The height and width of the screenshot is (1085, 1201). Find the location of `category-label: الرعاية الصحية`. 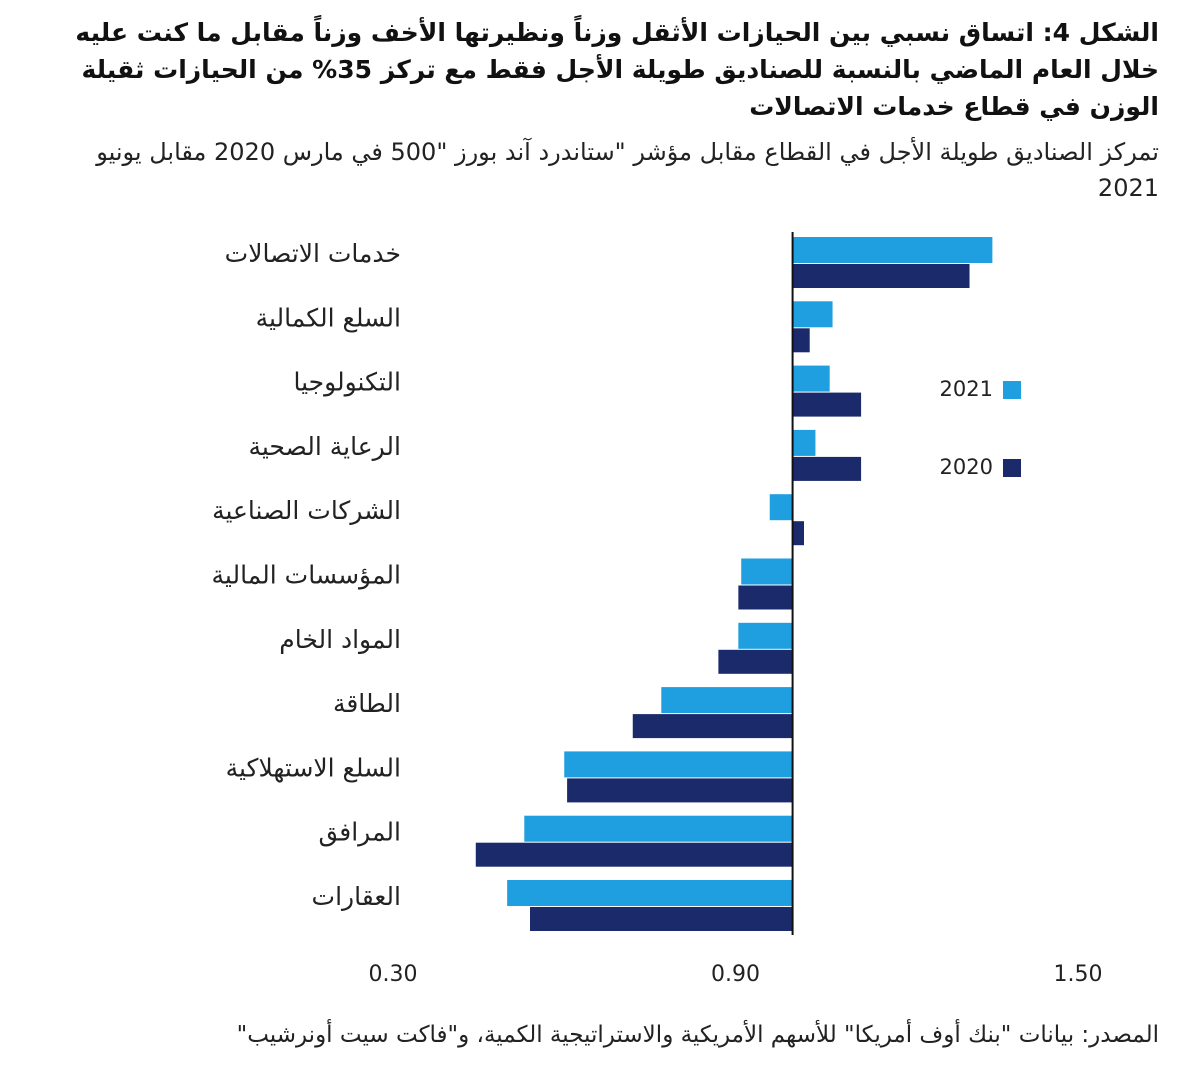

category-label: الرعاية الصحية is located at coordinates (324, 446).